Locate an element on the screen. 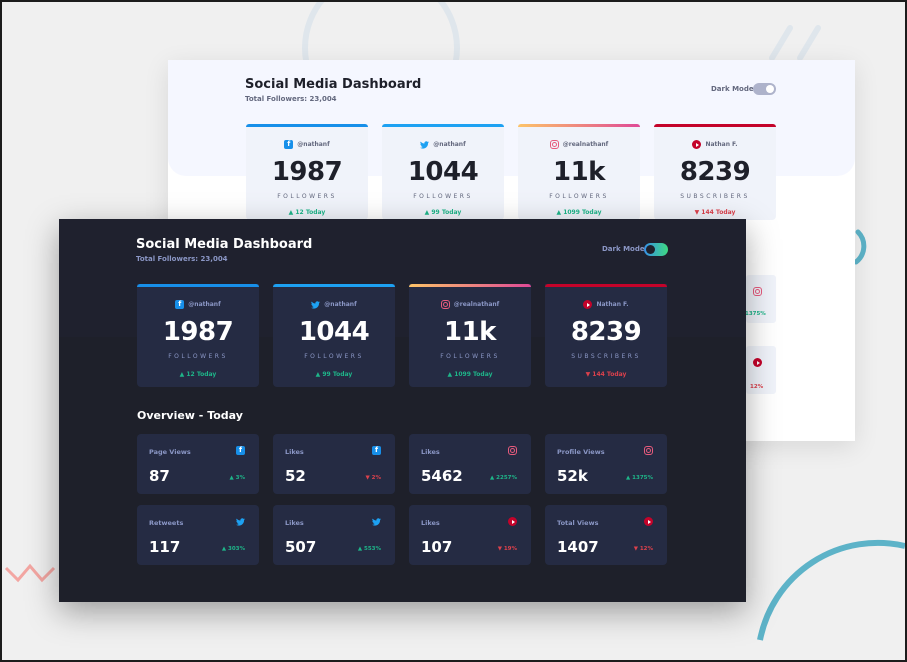 Image resolution: width=907 pixels, height=662 pixels. dark-card-facebook: f @nathanf 1987 FOLLOWERS ▲ 12 Today is located at coordinates (198, 335).